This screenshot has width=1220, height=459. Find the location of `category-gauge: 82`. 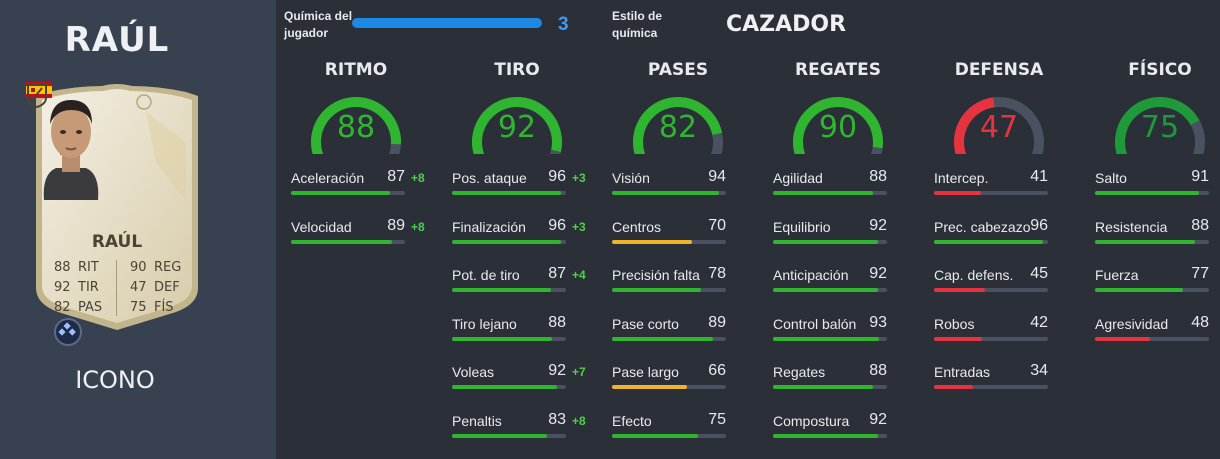

category-gauge: 82 is located at coordinates (678, 124).